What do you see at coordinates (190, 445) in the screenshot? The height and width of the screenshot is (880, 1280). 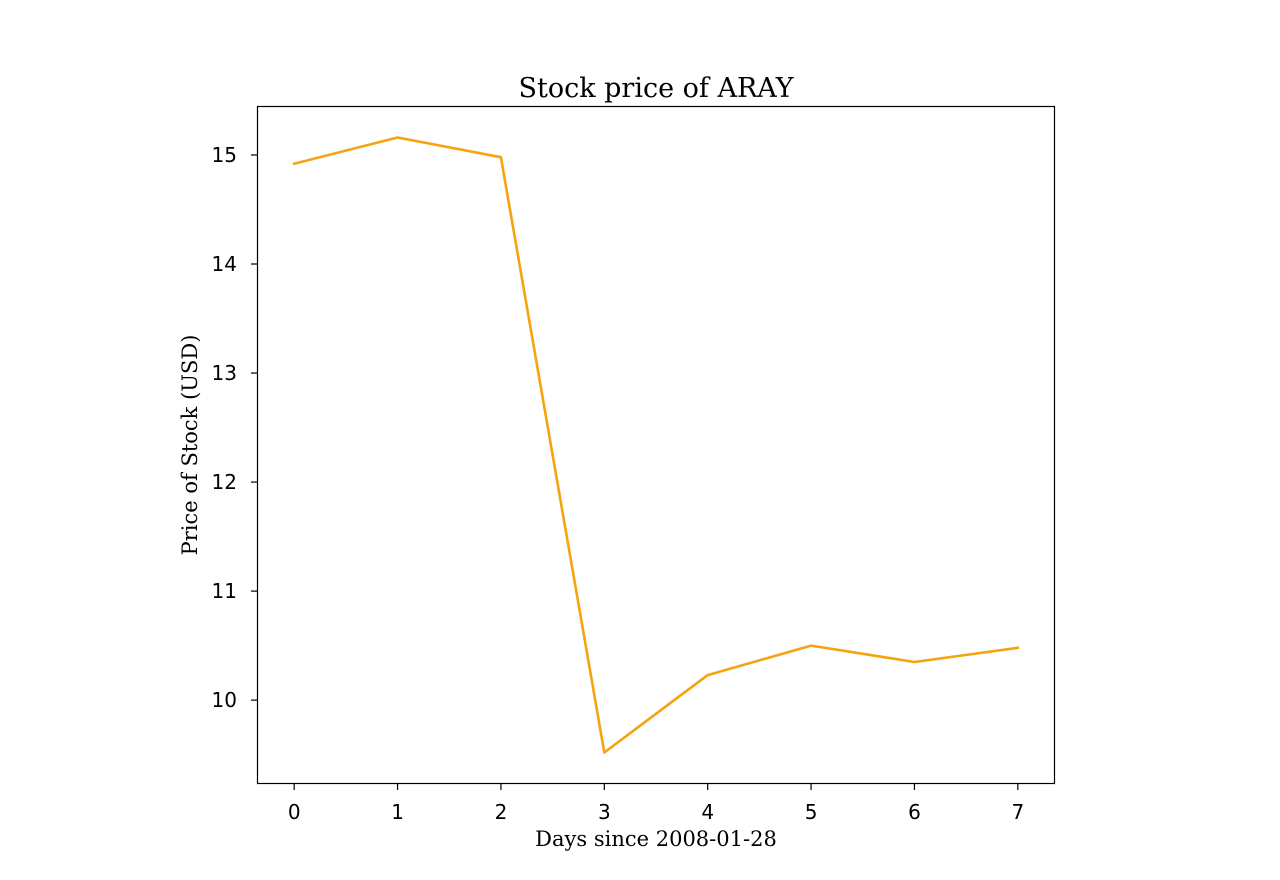 I see `y-axis-label: Price of Stock (USD)` at bounding box center [190, 445].